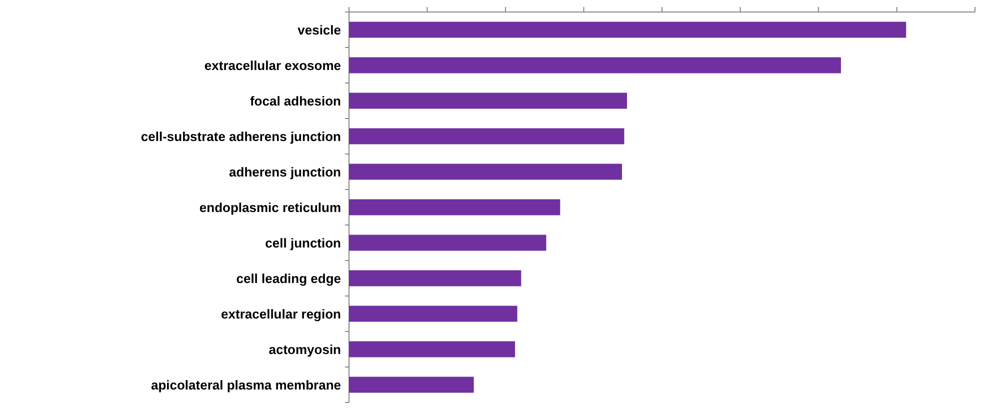  What do you see at coordinates (305, 349) in the screenshot?
I see `y-tick-label: actomyosin` at bounding box center [305, 349].